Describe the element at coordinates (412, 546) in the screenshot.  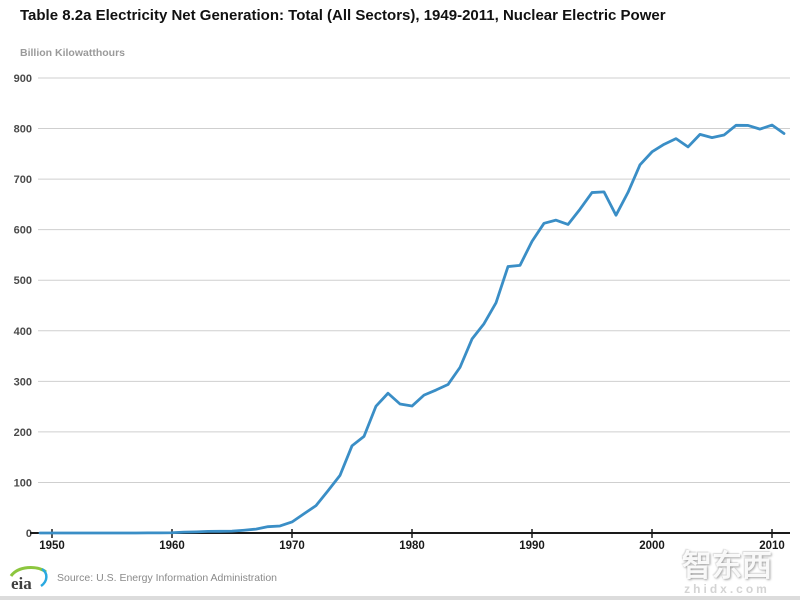
I see `x-tick-label-1980: 1980` at that location.